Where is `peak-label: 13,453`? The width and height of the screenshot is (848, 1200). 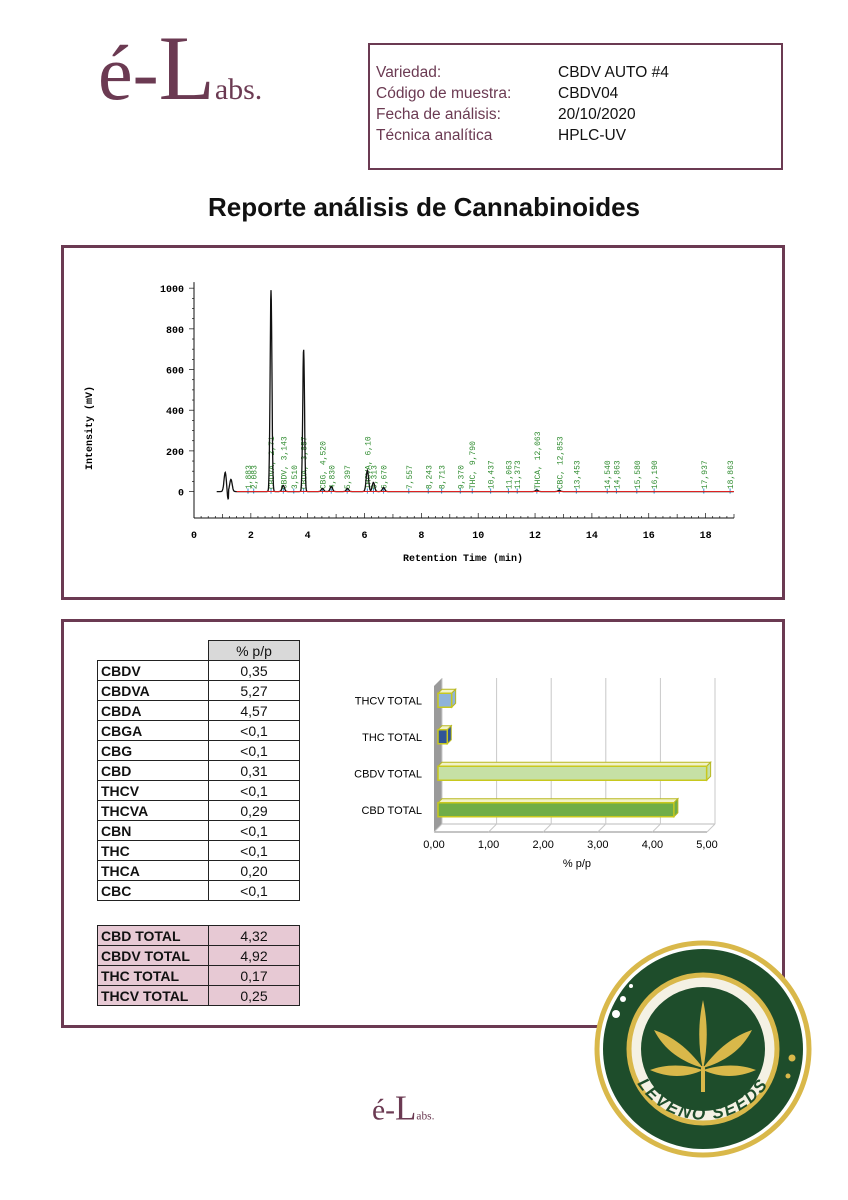 peak-label: 13,453 is located at coordinates (577, 474).